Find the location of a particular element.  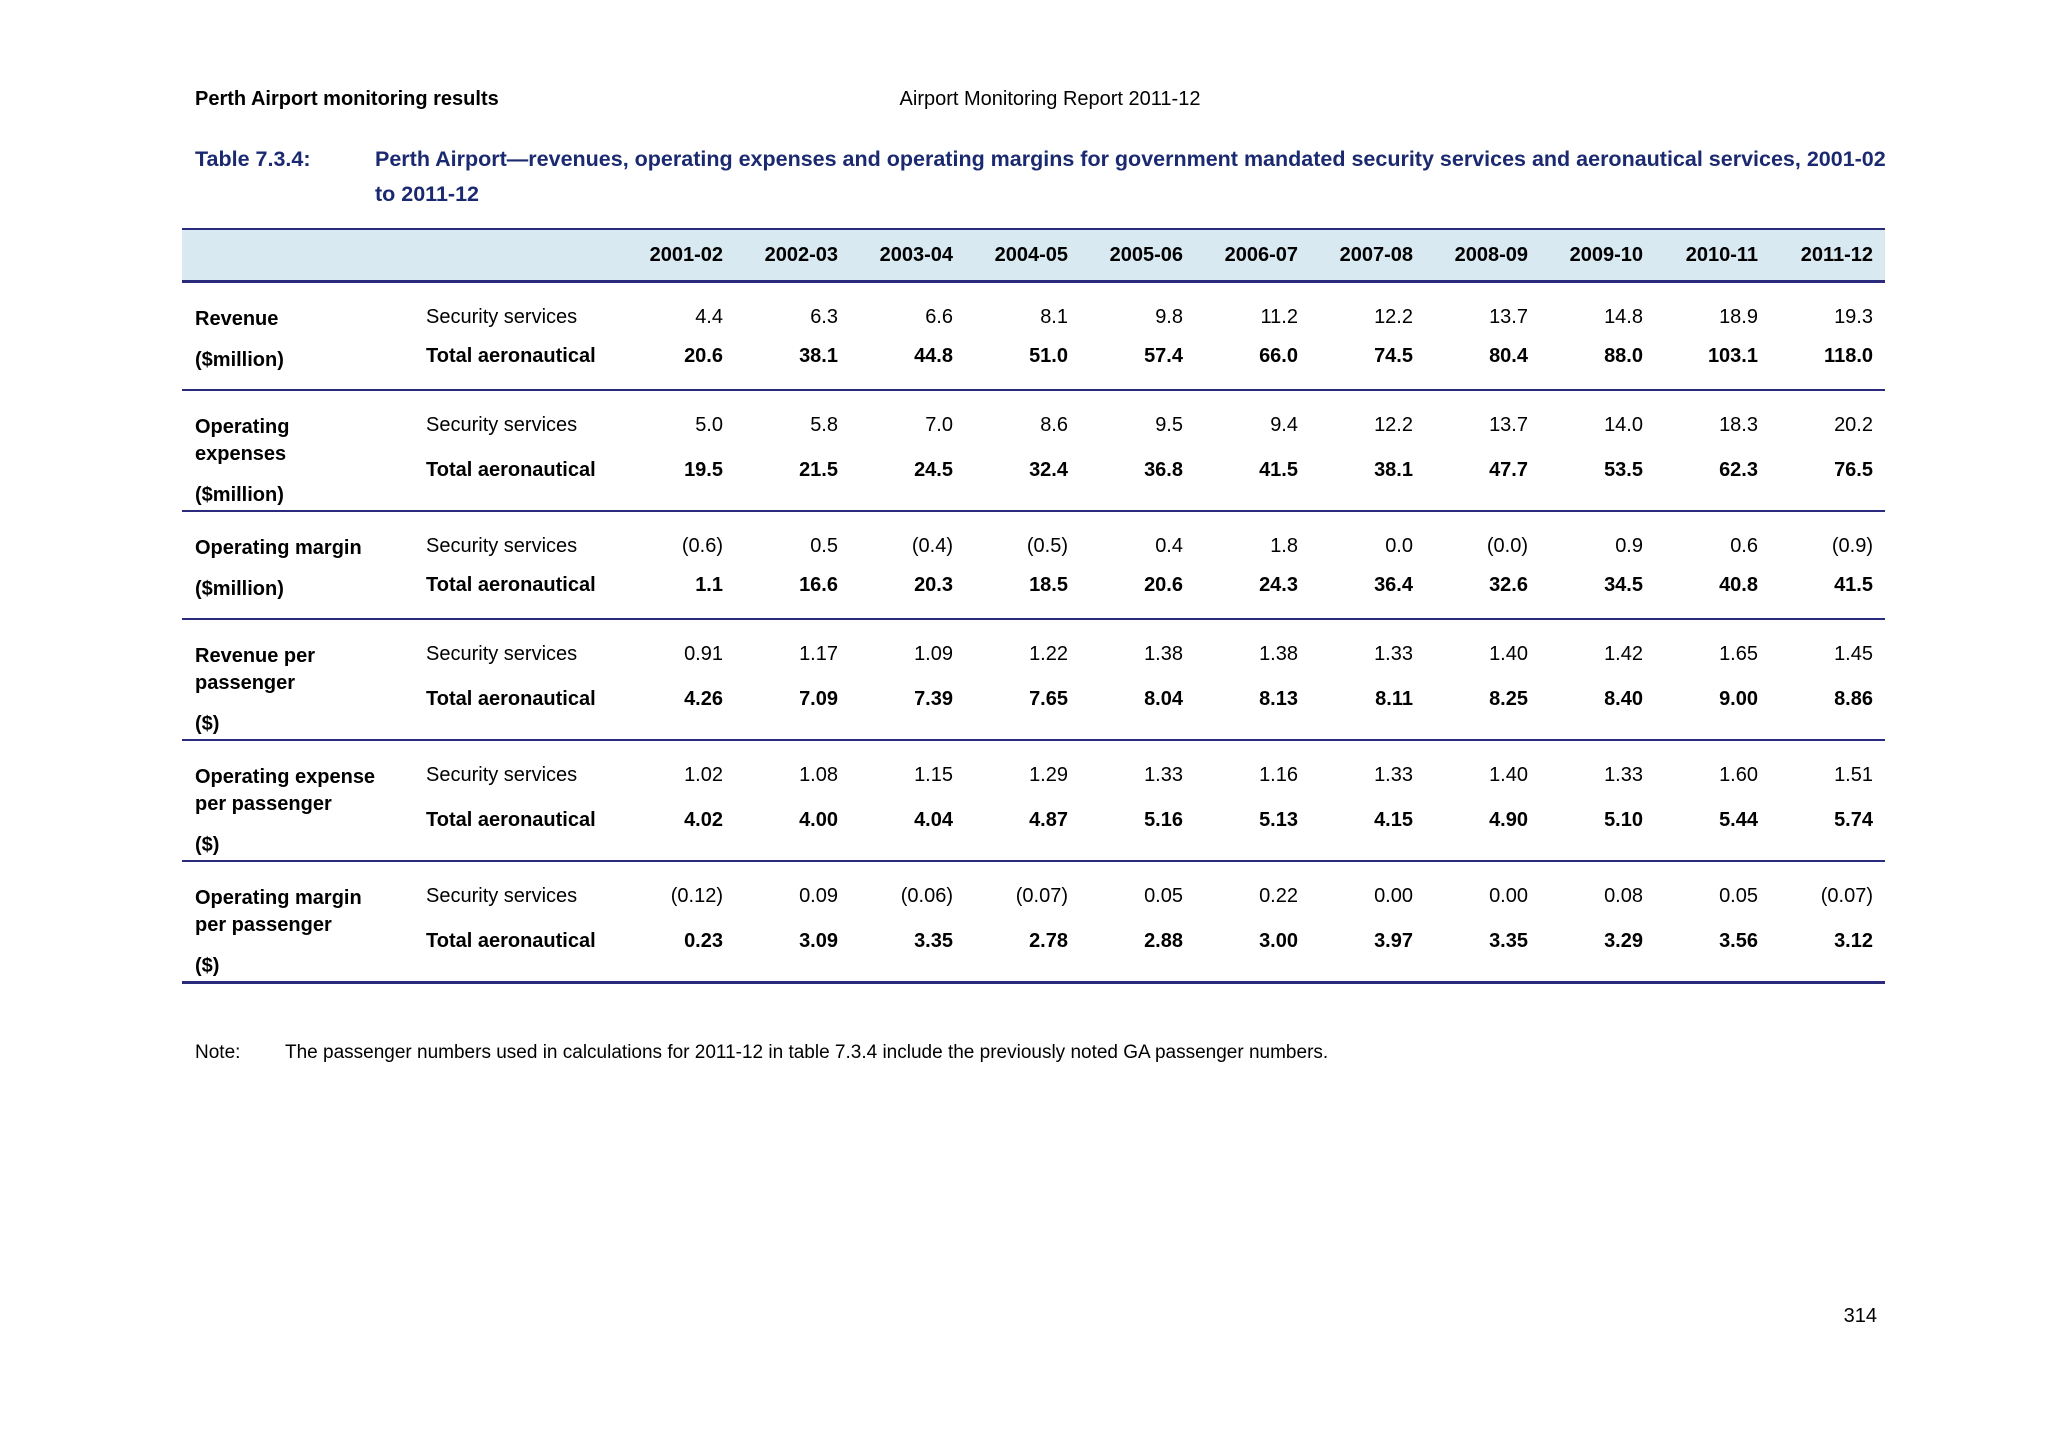

value-cell: 80.4 is located at coordinates (1508, 356).